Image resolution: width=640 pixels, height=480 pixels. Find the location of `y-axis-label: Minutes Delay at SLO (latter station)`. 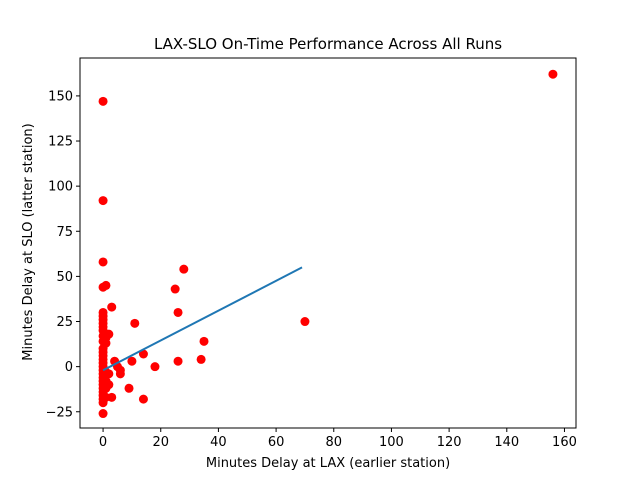

y-axis-label: Minutes Delay at SLO (latter station) is located at coordinates (28, 241).